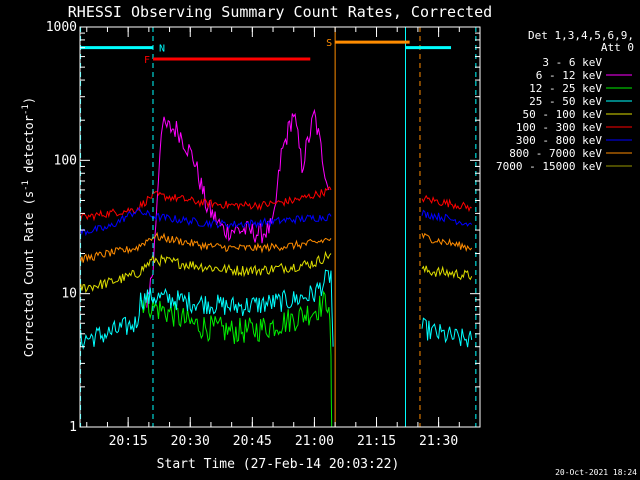  I want to click on x-tick-label: 21:15, so click(376, 441).